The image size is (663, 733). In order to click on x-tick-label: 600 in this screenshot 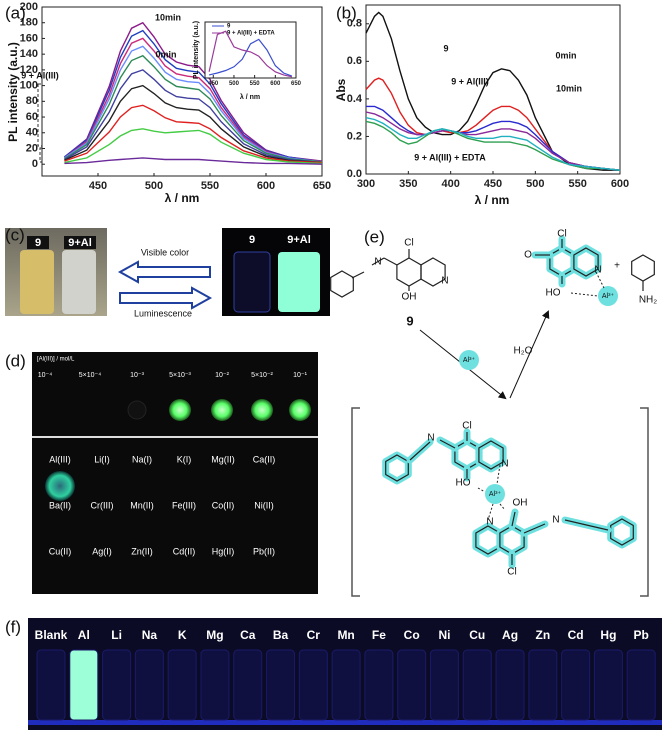, I will do `click(275, 84)`.